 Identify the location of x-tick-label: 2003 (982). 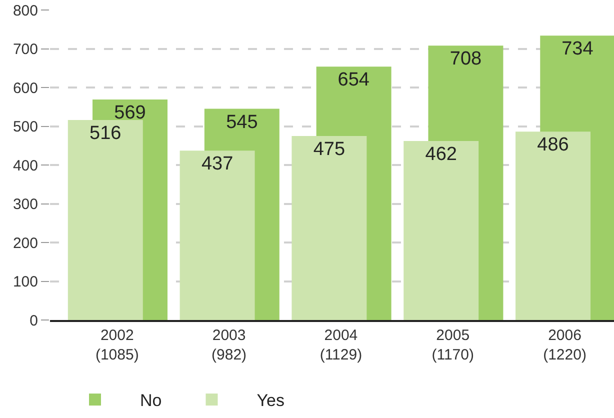
(229, 345).